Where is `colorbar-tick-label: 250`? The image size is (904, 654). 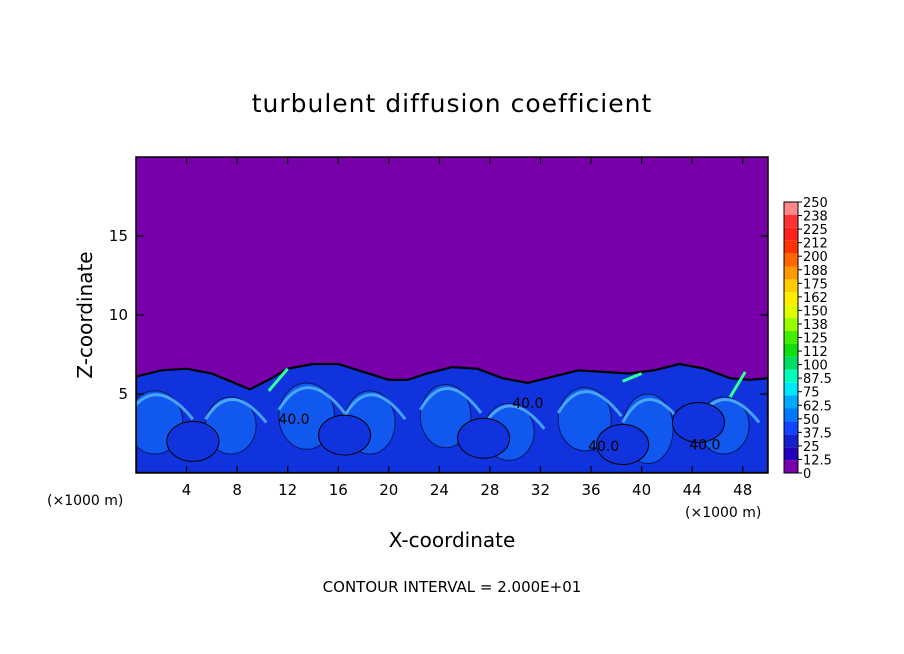
colorbar-tick-label: 250 is located at coordinates (815, 203).